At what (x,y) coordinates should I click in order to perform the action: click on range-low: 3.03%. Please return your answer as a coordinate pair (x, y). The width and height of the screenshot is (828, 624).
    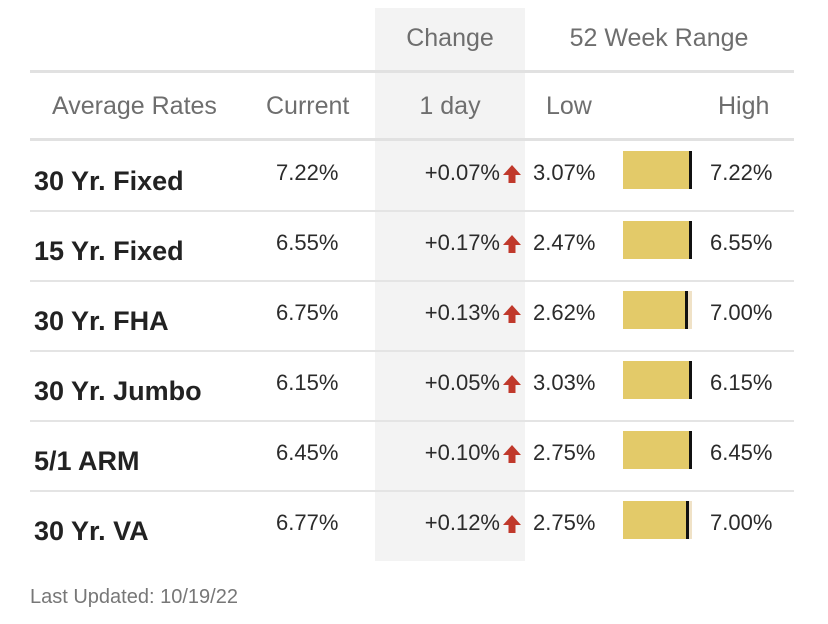
    Looking at the image, I should click on (564, 382).